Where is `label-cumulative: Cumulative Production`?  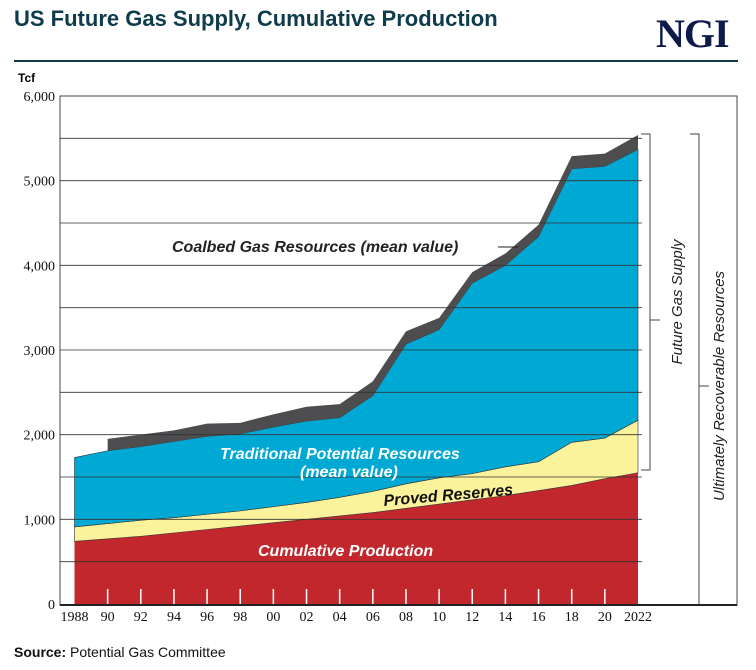 label-cumulative: Cumulative Production is located at coordinates (345, 551).